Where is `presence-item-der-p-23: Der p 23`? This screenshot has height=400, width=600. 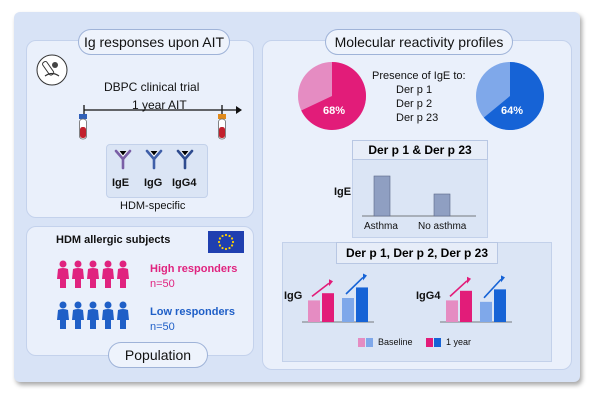
presence-item-der-p-23: Der p 23 is located at coordinates (417, 118).